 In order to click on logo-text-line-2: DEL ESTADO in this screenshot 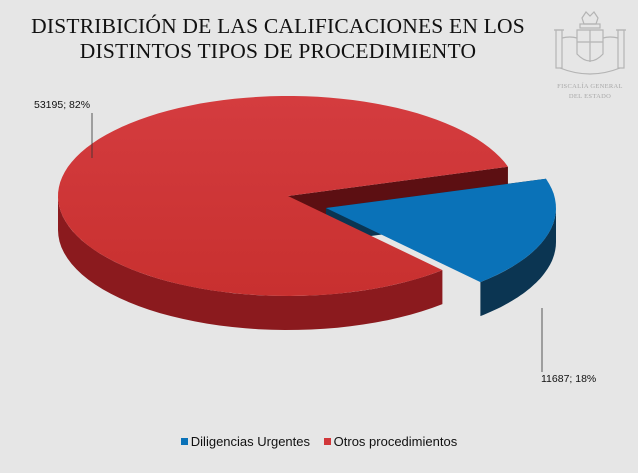, I will do `click(590, 96)`.